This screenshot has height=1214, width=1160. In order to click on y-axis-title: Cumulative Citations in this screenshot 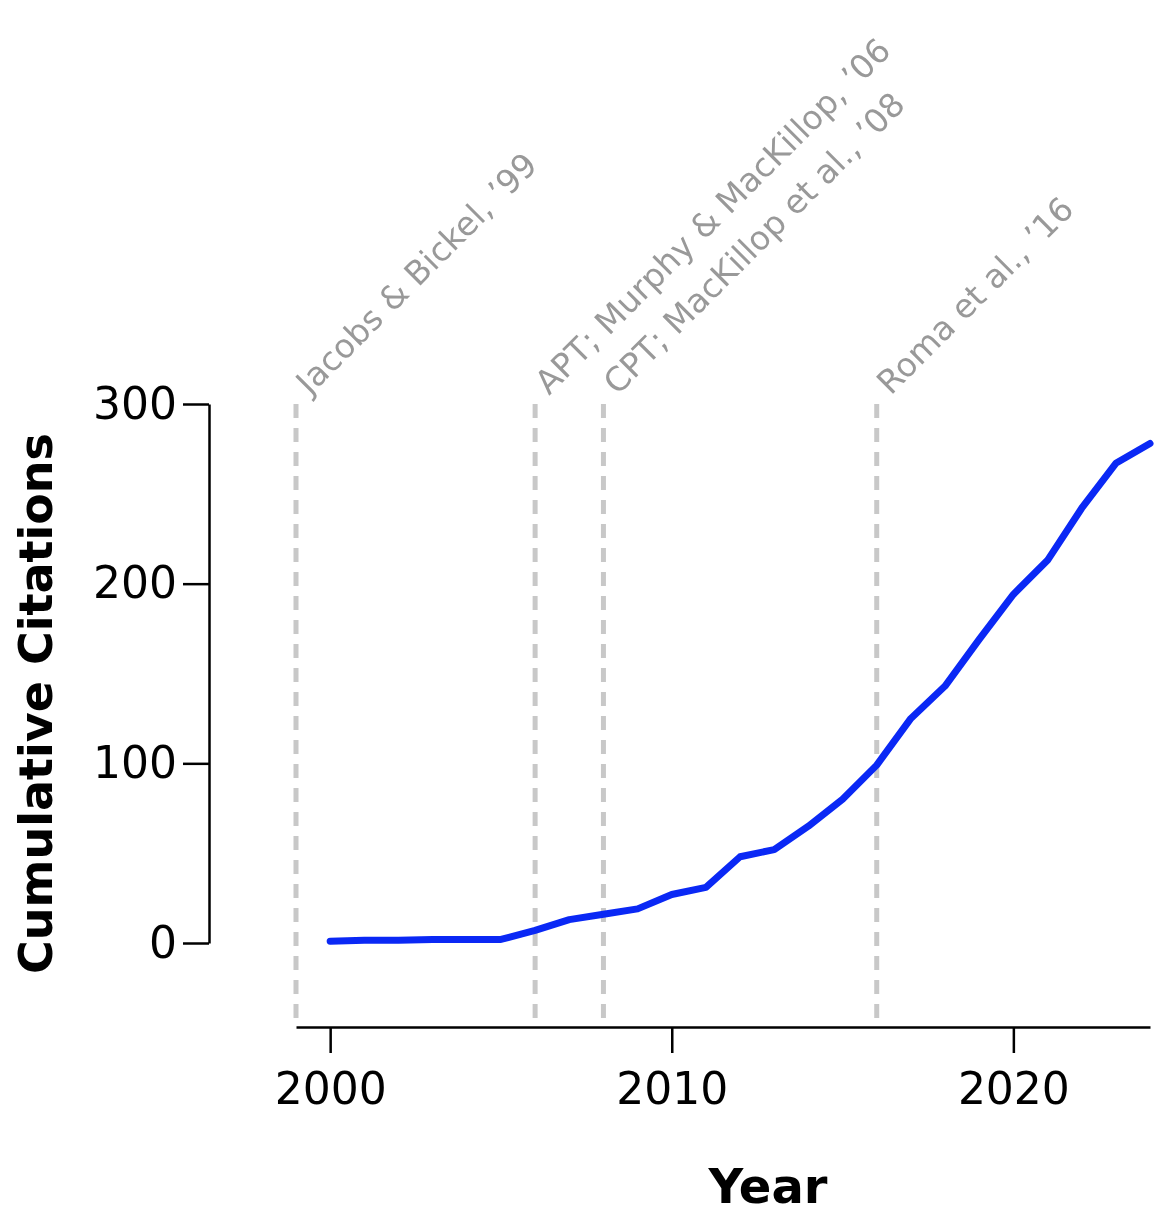, I will do `click(36, 703)`.